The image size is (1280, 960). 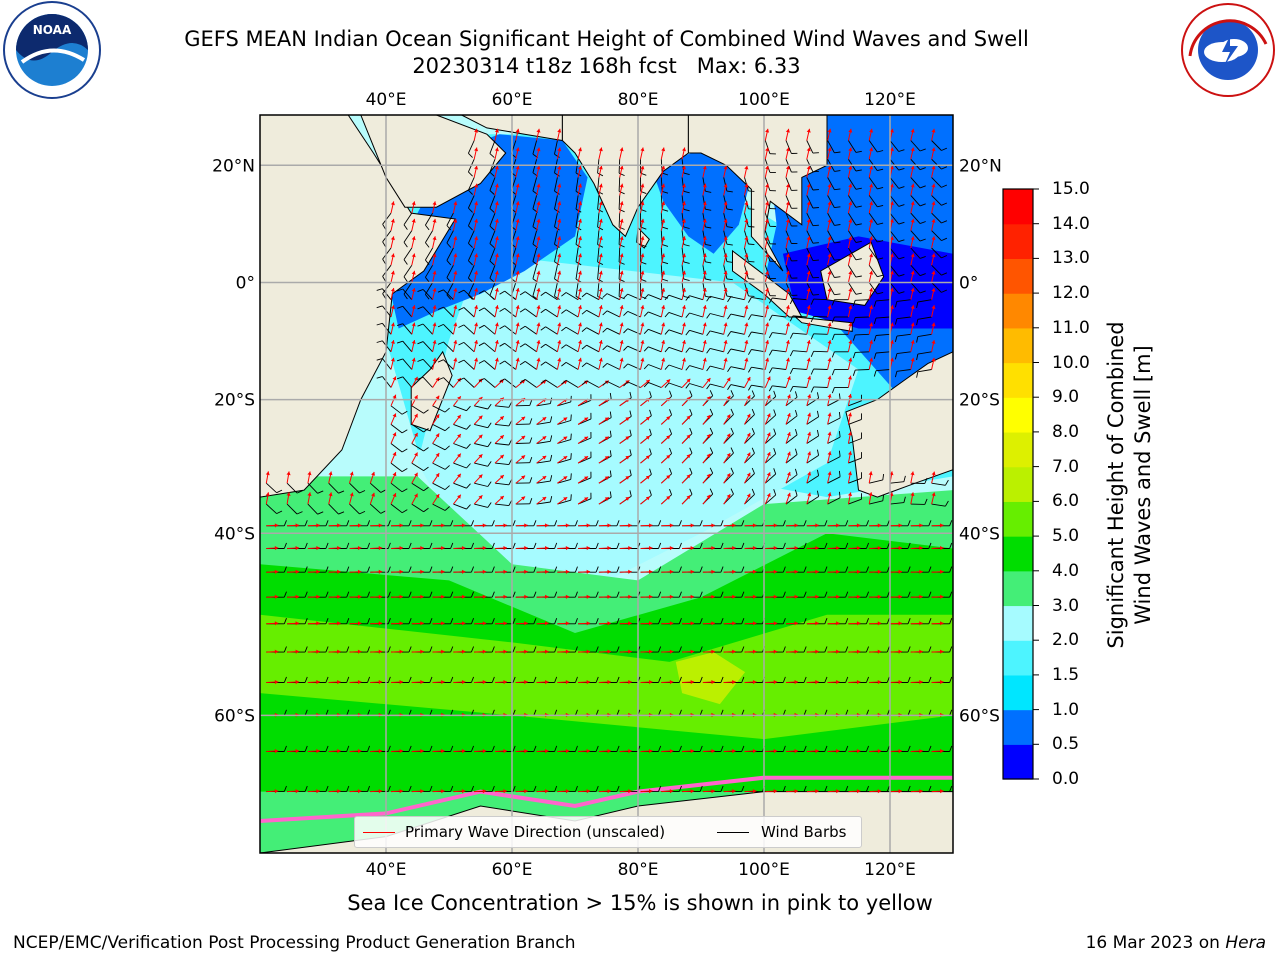 I want to click on colorbar-tick-label: 13.0, so click(x=1071, y=258).